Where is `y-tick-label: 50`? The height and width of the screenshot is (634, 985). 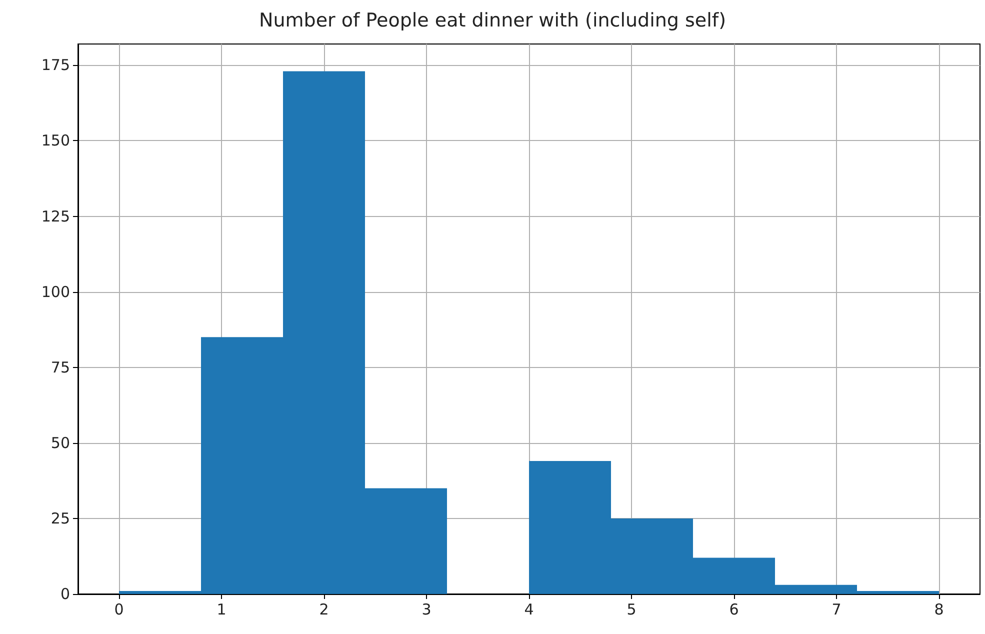
y-tick-label: 50 is located at coordinates (60, 443).